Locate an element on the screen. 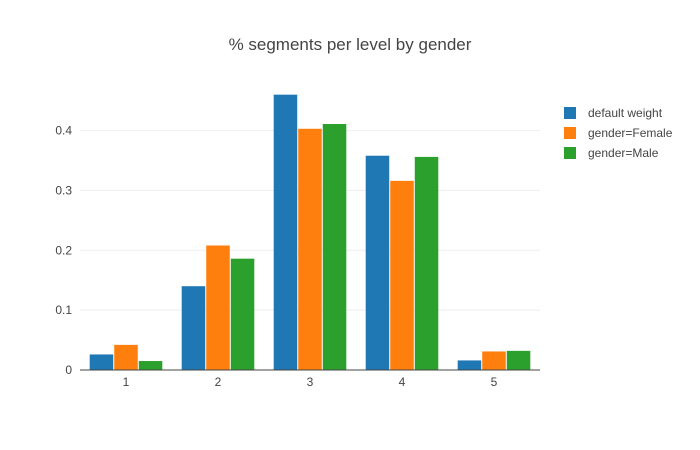 This screenshot has height=450, width=700. legend-label: default weight is located at coordinates (625, 113).